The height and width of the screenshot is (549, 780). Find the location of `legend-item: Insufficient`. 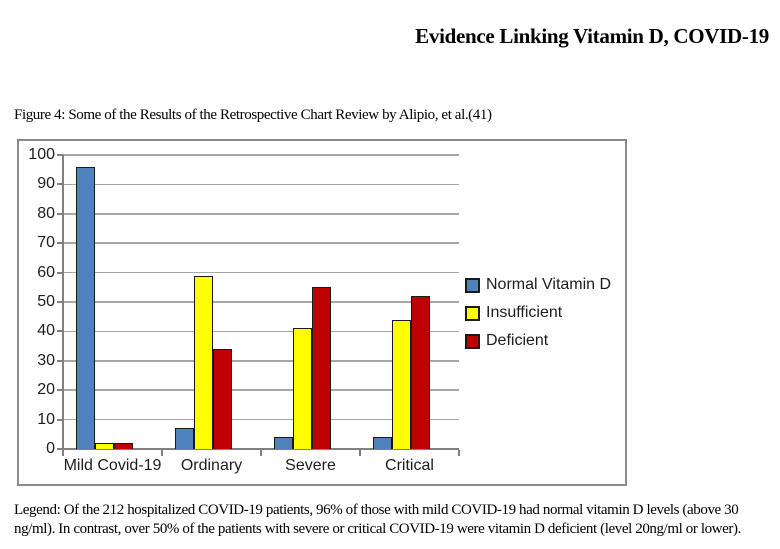

legend-item: Insufficient is located at coordinates (538, 313).